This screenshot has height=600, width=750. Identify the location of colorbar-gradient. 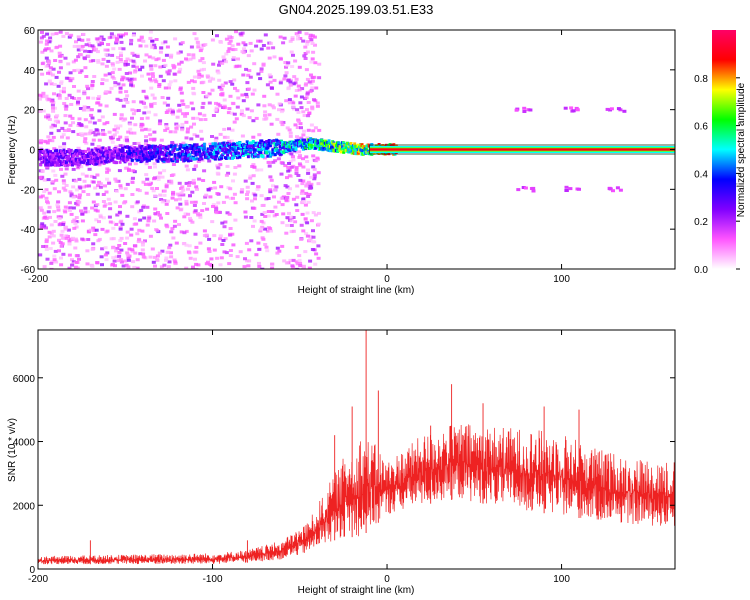
(724, 149).